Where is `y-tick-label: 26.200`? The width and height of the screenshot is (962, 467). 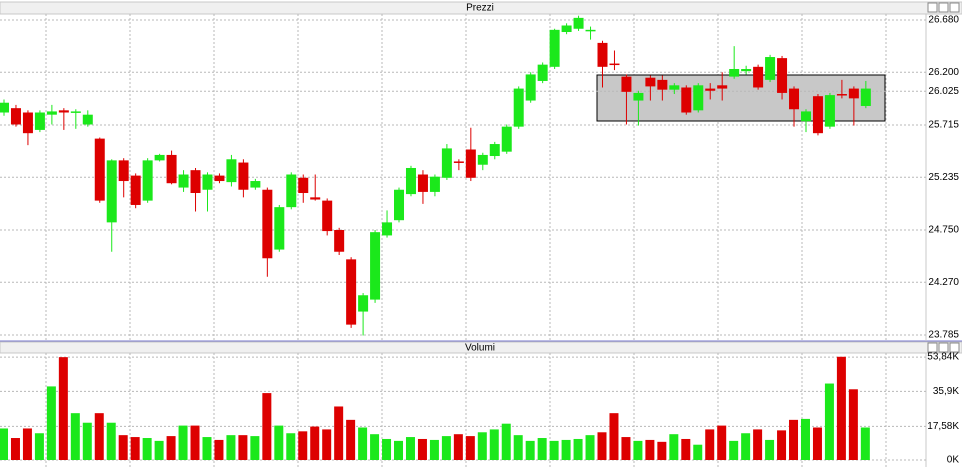 y-tick-label: 26.200 is located at coordinates (943, 72).